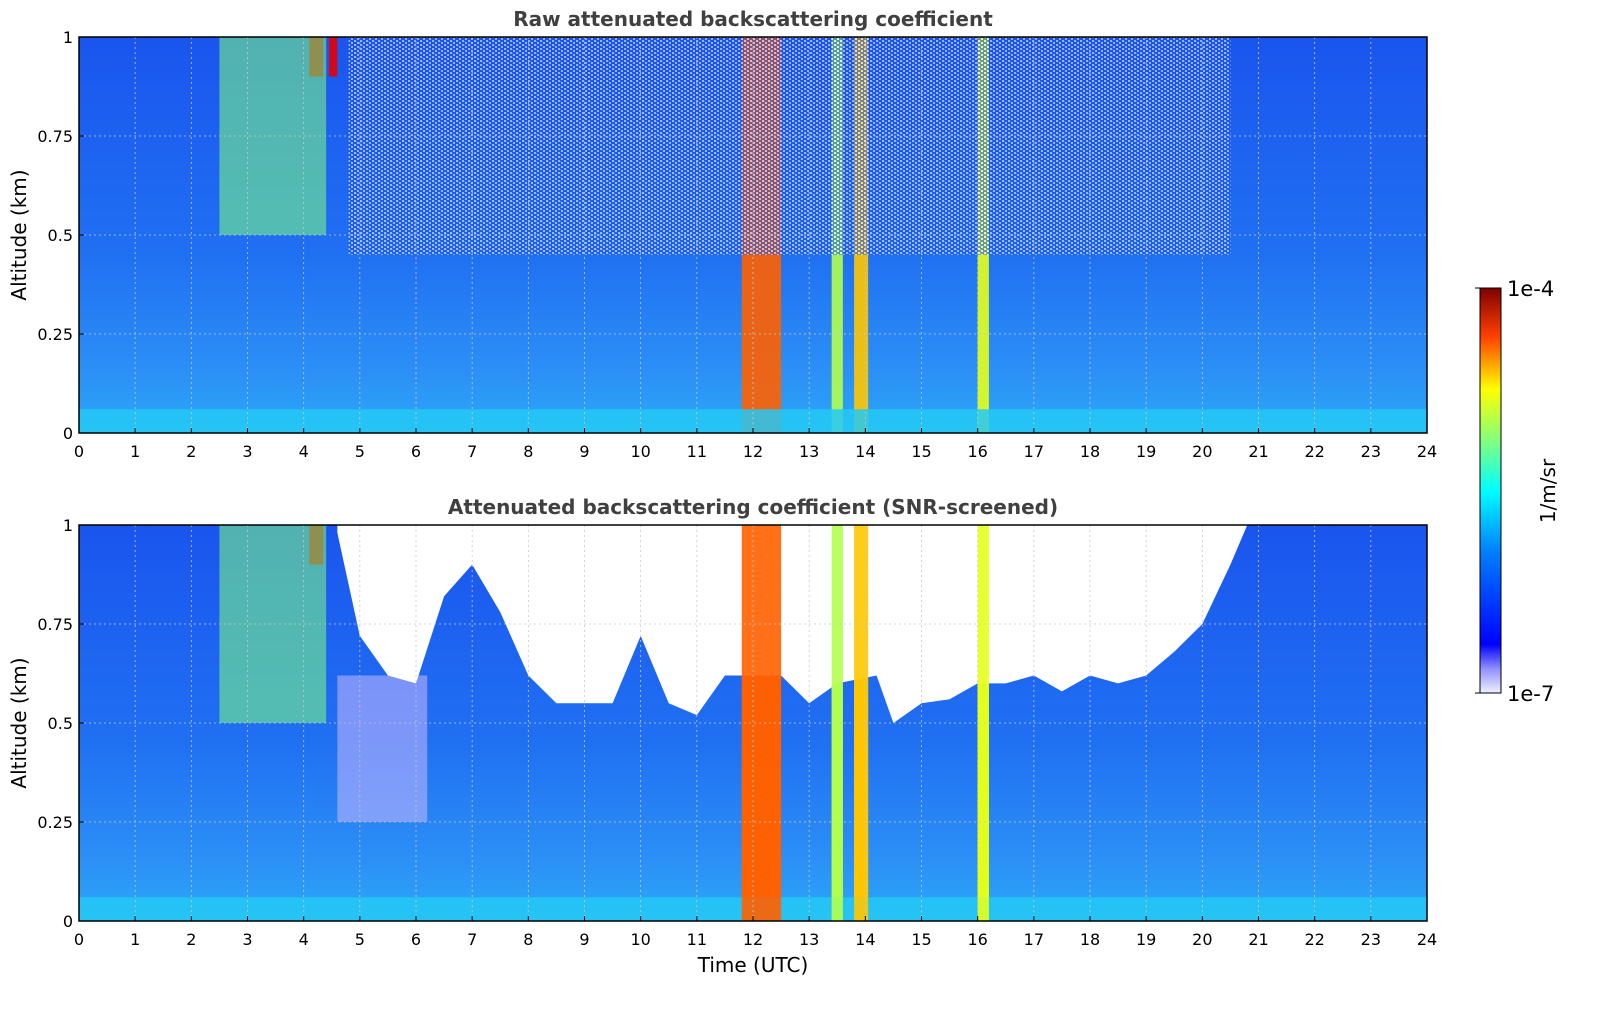 The image size is (1621, 1020). What do you see at coordinates (1517, 491) in the screenshot?
I see `colorbar: 1e-4 1e-7 1/m/sr` at bounding box center [1517, 491].